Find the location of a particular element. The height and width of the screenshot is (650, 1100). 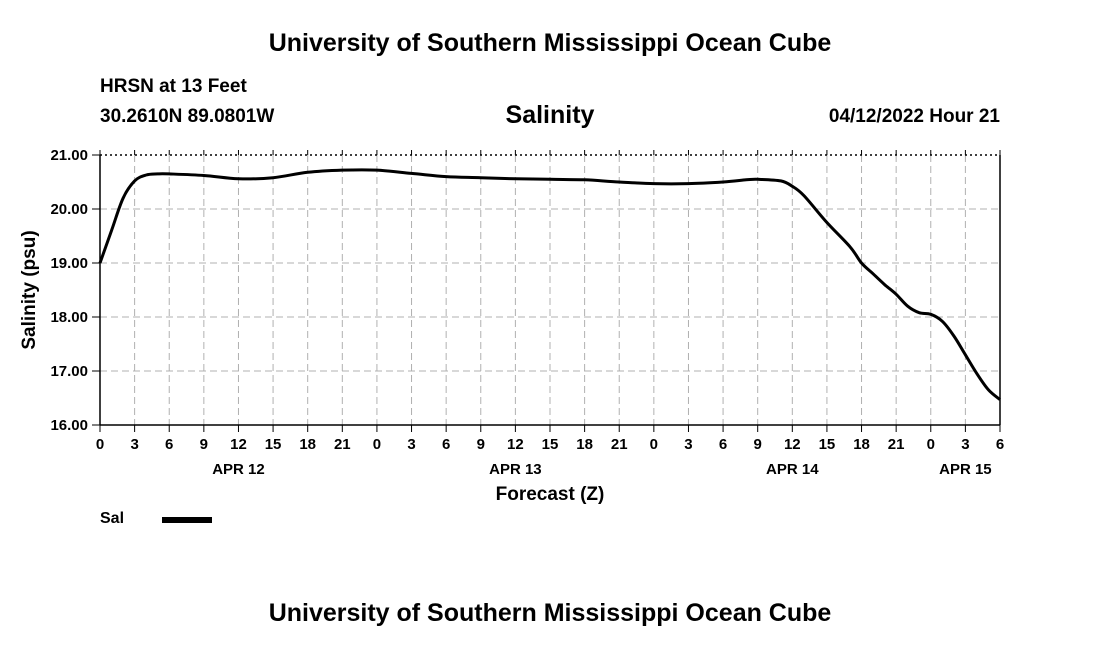

chart-title: Salinity is located at coordinates (550, 115).